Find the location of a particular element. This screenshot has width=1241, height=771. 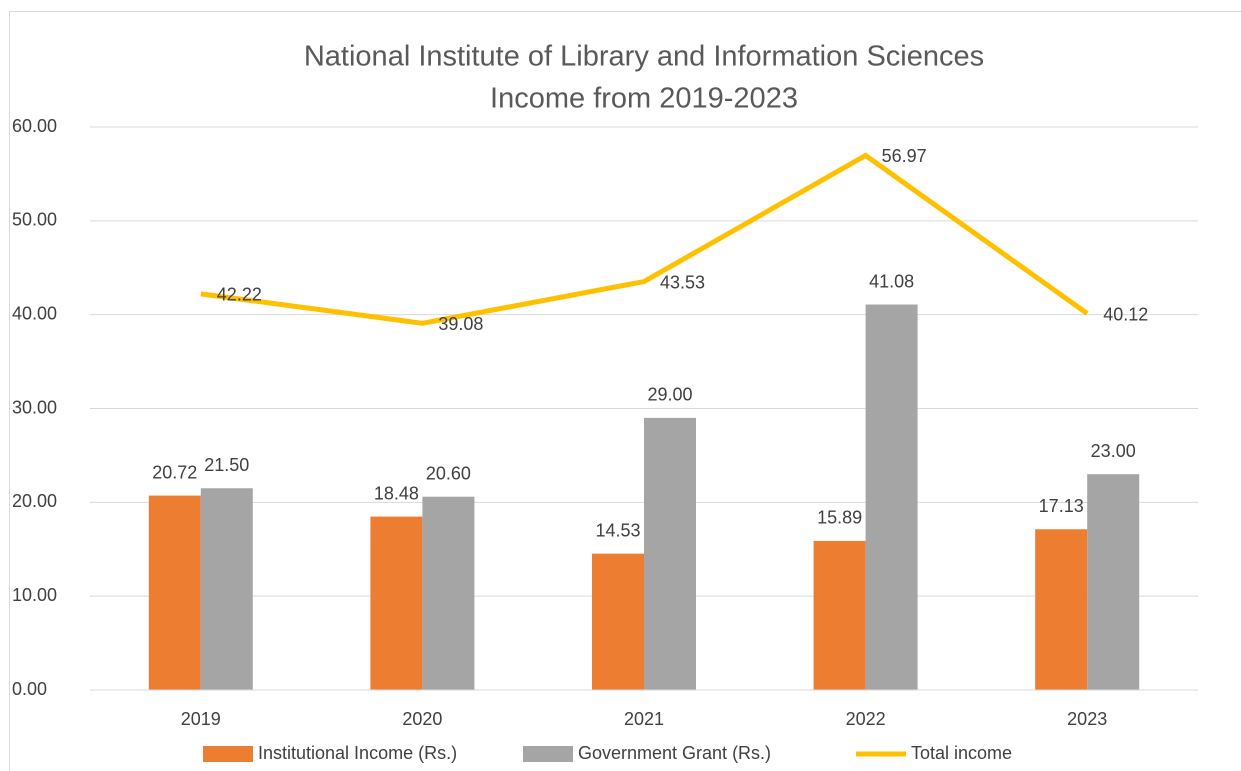

data-label: 39.08 is located at coordinates (460, 324).